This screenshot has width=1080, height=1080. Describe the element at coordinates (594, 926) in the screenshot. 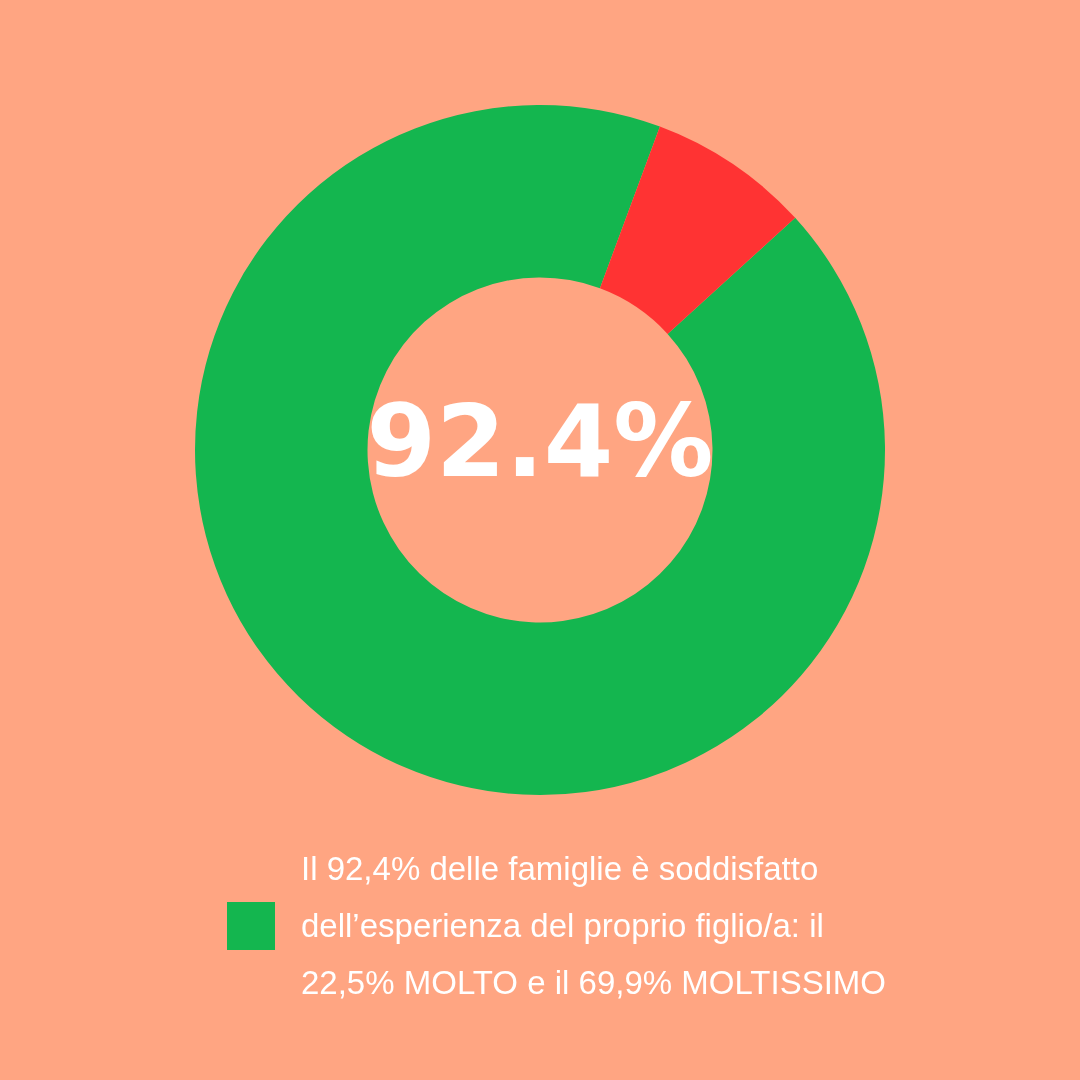

I see `legend-label: Il 92,4% delle famiglie è soddisfatto dell’esperienza del proprio figlio/a: il 22,5% MOLTO e il 69,9% MOLTISSIMO` at that location.